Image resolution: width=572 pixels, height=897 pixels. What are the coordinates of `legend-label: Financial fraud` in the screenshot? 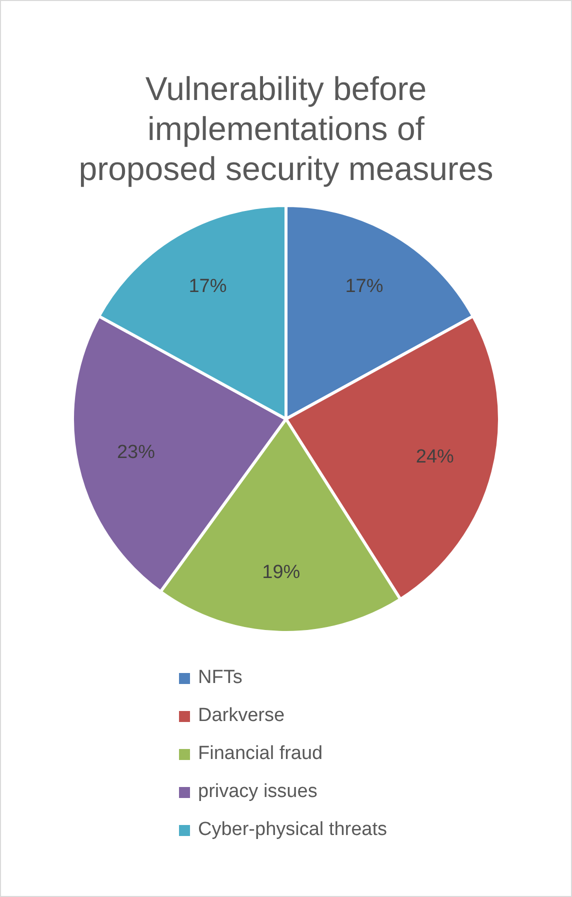 It's located at (260, 754).